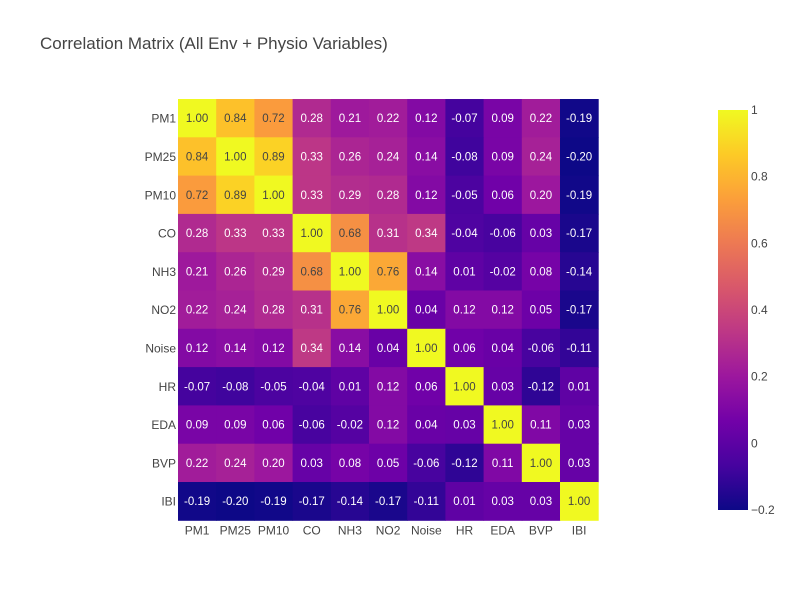 The image size is (800, 600). I want to click on colorbar-tick-label: 0, so click(754, 443).